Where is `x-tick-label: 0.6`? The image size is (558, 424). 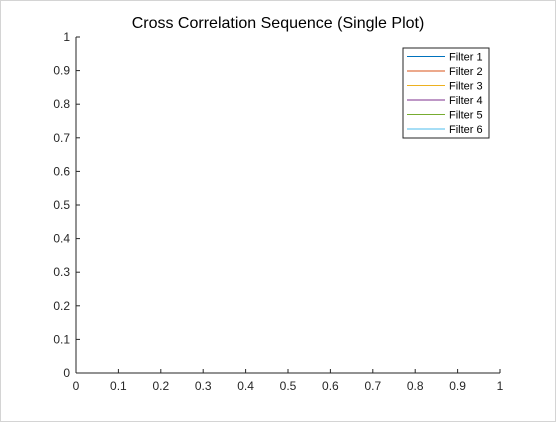
x-tick-label: 0.6 is located at coordinates (330, 386).